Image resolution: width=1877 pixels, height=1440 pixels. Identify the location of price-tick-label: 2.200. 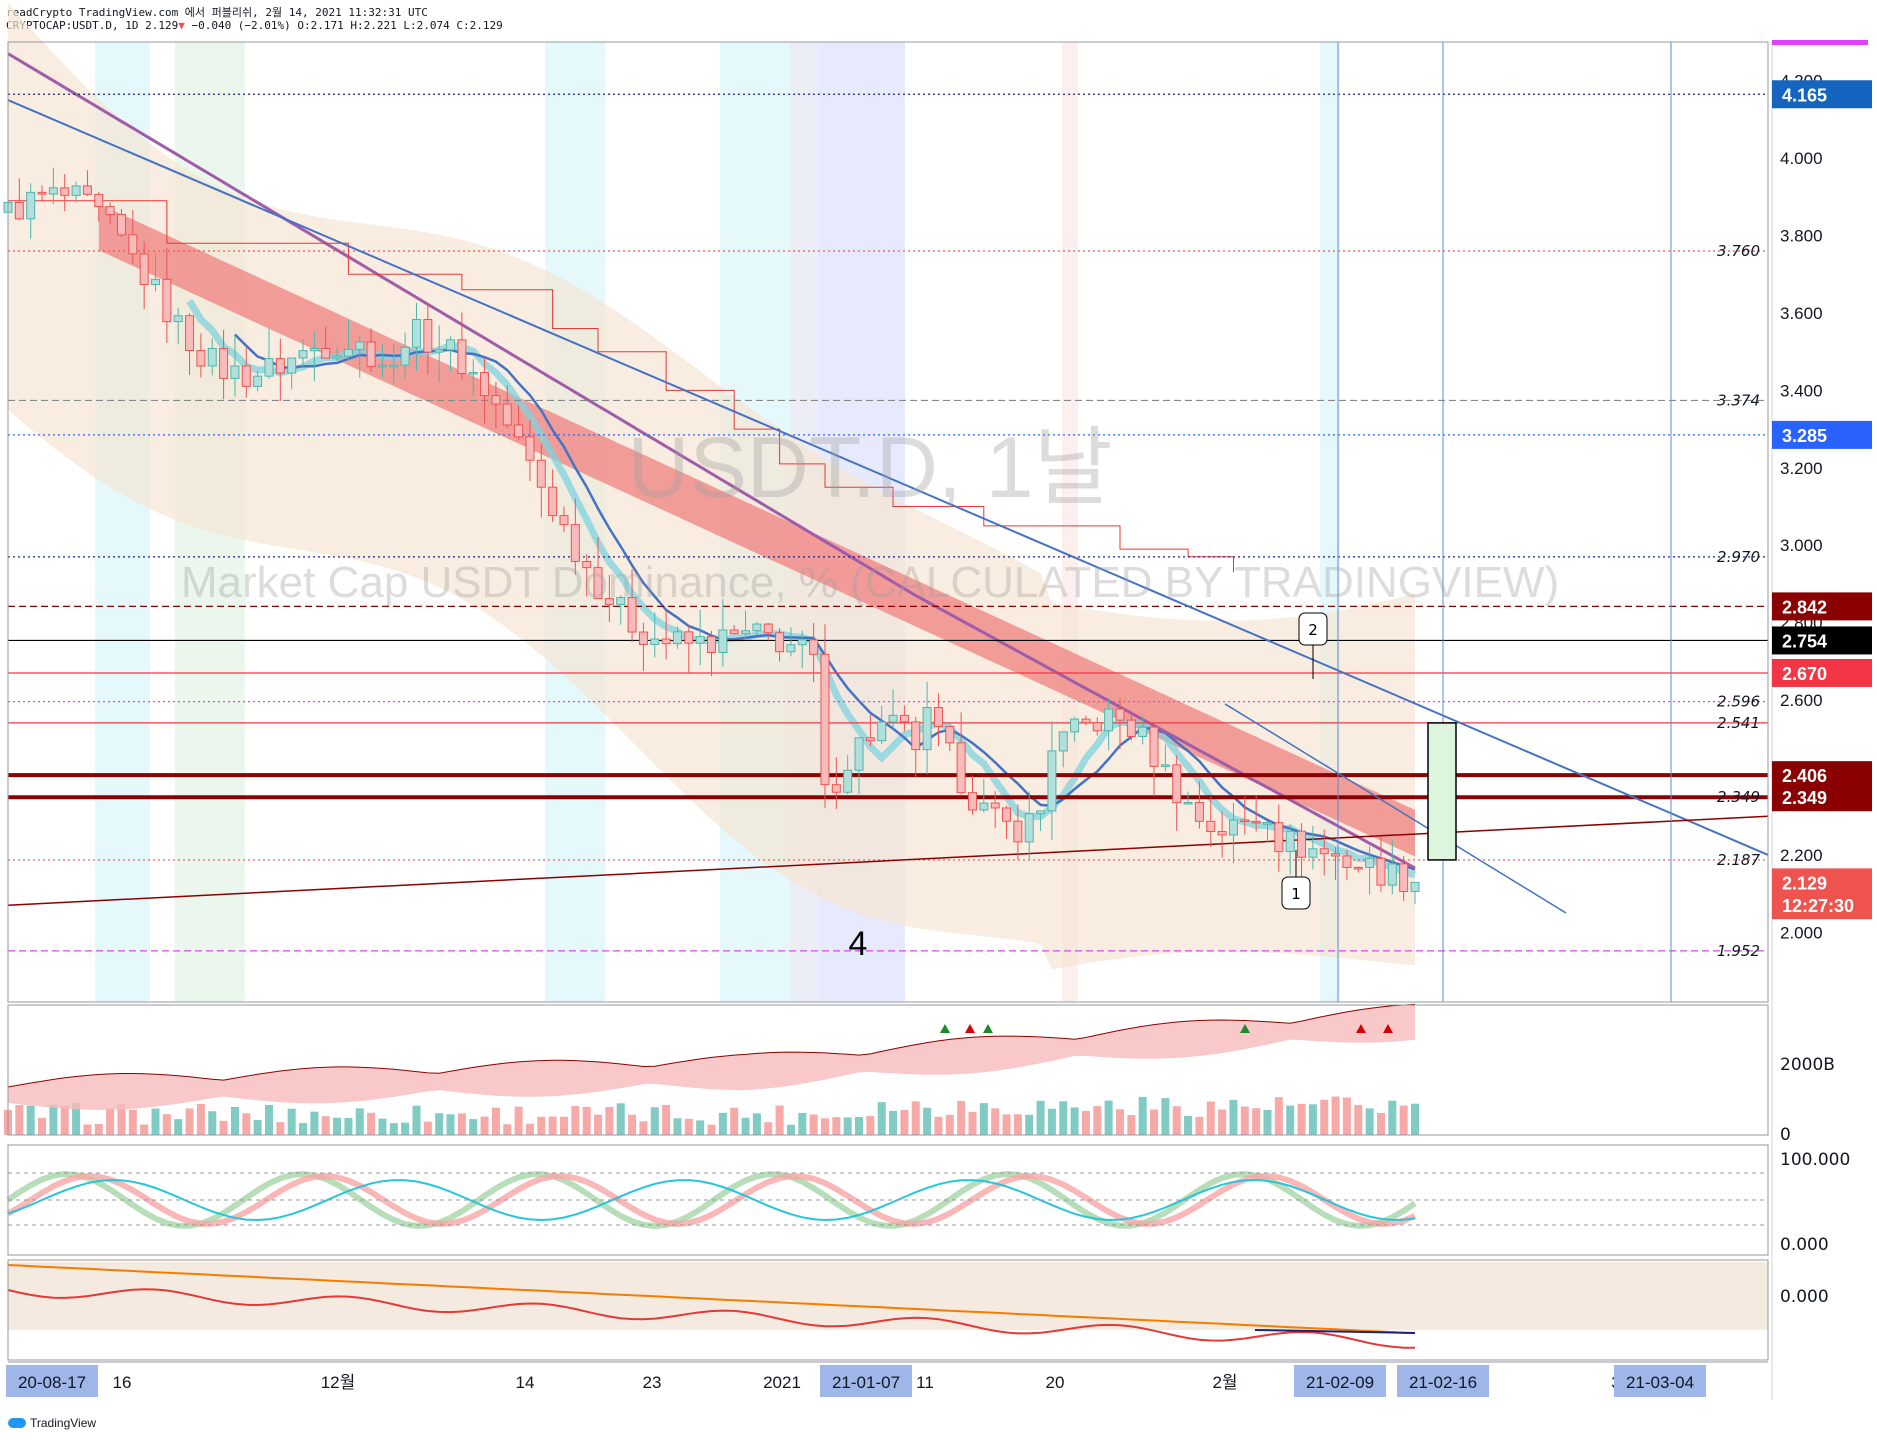
(1801, 855).